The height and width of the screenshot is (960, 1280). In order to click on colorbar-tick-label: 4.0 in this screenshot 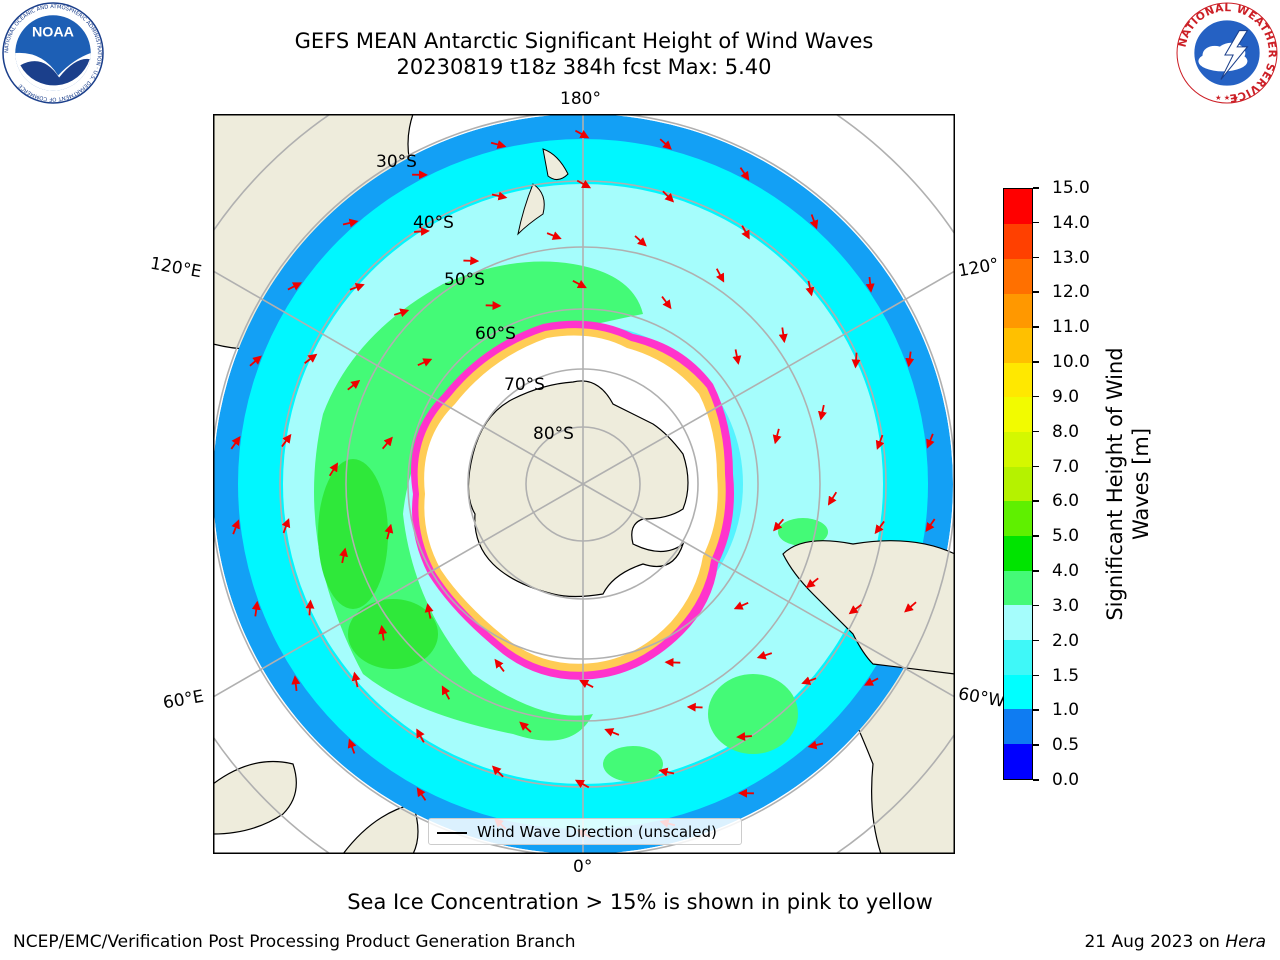, I will do `click(1066, 571)`.